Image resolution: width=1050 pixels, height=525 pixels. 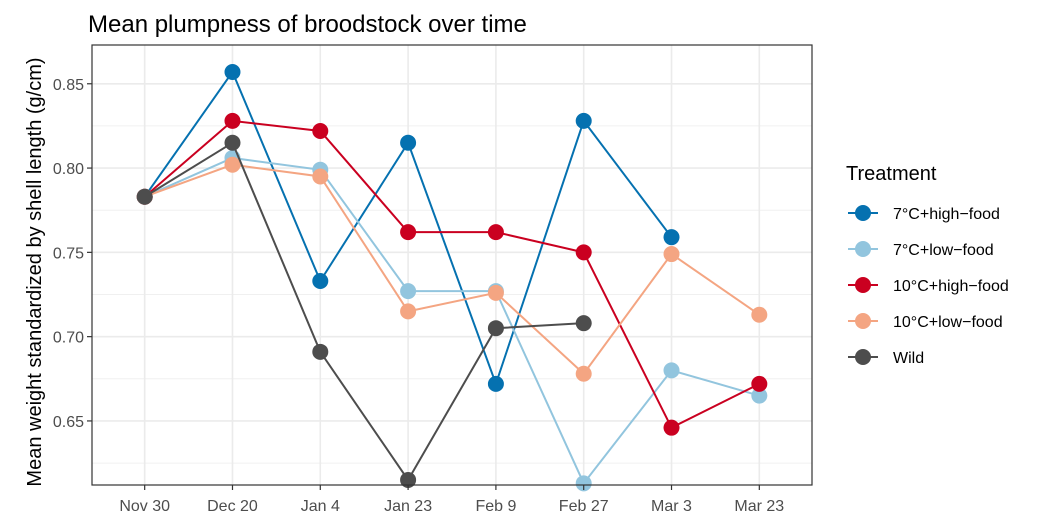 I want to click on legend-item-10c-low-food: 10°C+low−food, so click(x=925, y=322).